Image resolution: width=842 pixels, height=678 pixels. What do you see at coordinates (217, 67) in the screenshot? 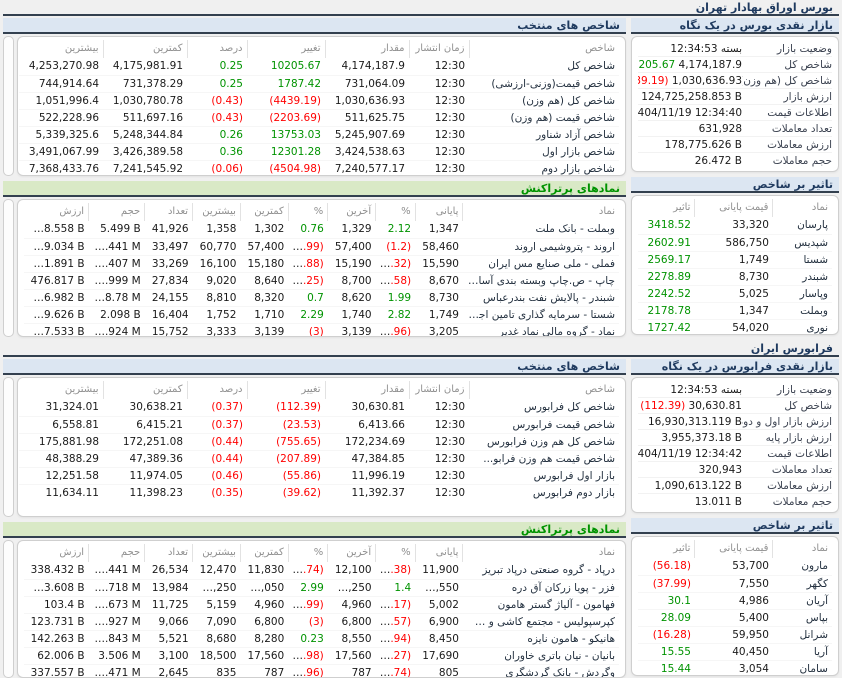
I see `change-cell: 0.25` at bounding box center [217, 67].